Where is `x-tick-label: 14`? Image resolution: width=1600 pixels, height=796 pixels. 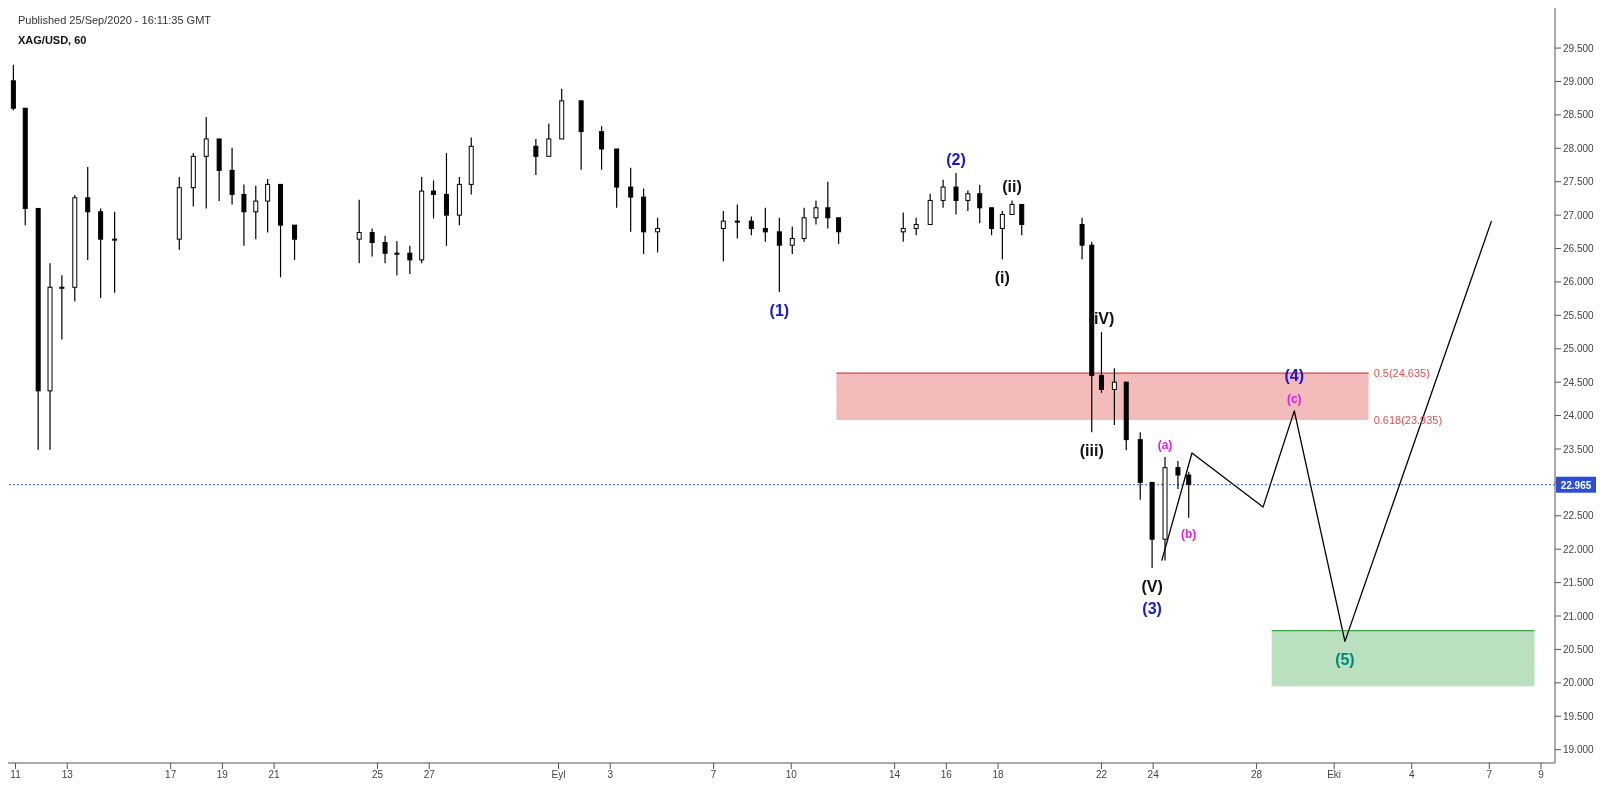
x-tick-label: 14 is located at coordinates (895, 775).